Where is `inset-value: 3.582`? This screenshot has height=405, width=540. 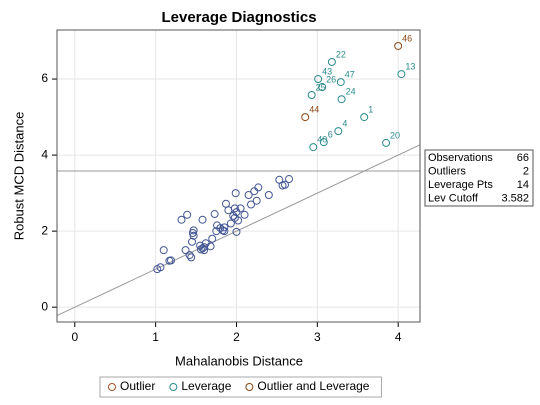
inset-value: 3.582 is located at coordinates (515, 198).